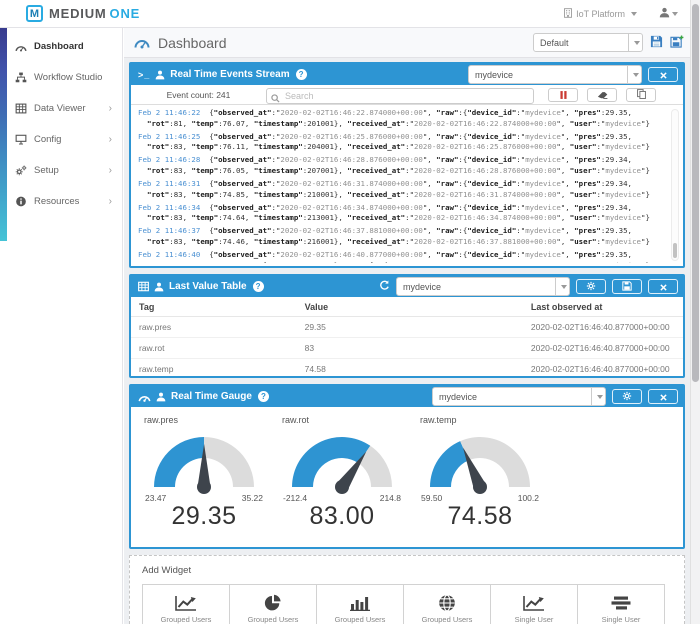 The height and width of the screenshot is (624, 700). Describe the element at coordinates (214, 348) in the screenshot. I see `table-cell: raw.rot` at that location.